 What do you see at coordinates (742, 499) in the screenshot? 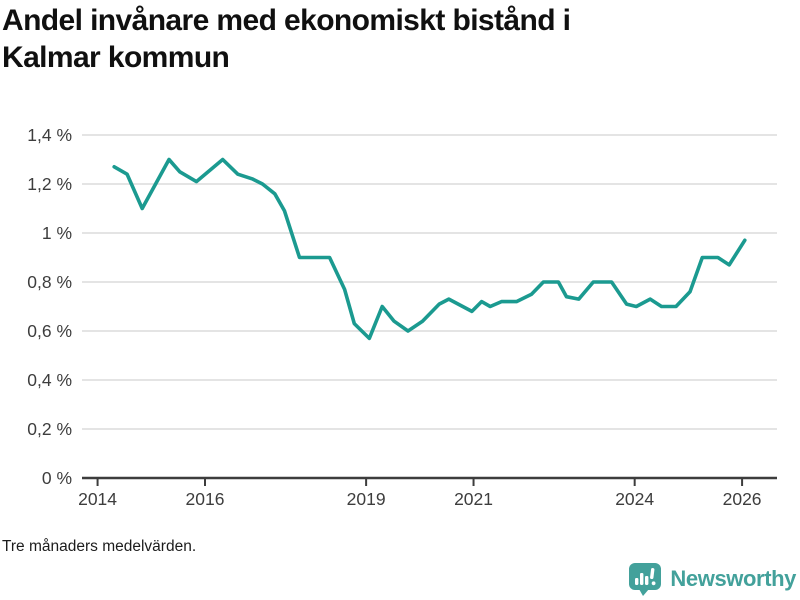
I see `x-tick-label: 2026` at bounding box center [742, 499].